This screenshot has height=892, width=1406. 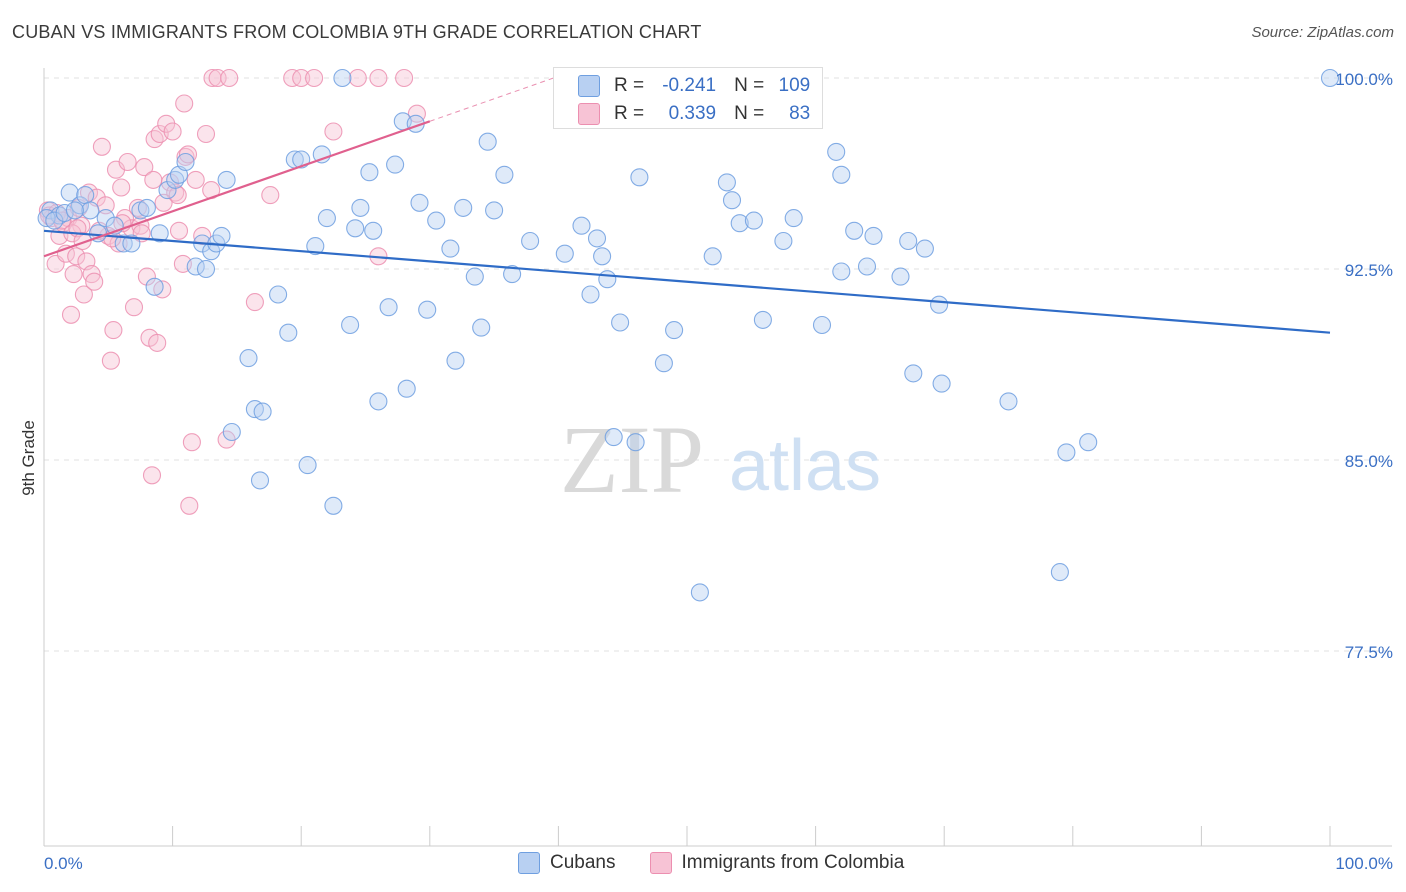 What do you see at coordinates (632, 459) in the screenshot?
I see `watermark-zip: ZIP` at bounding box center [632, 459].